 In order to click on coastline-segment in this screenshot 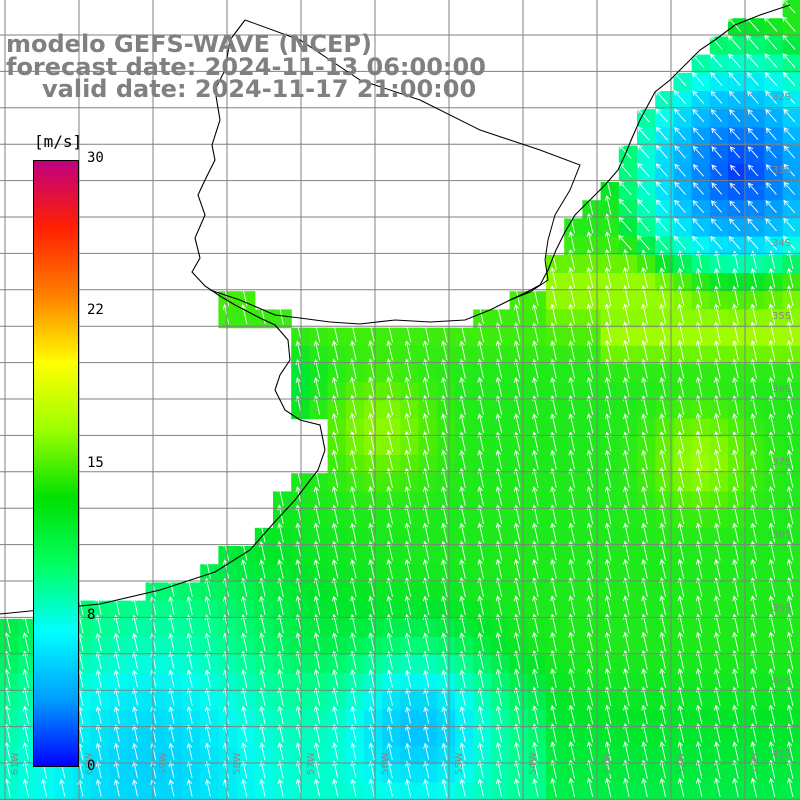, I will do `click(412, 160)`.